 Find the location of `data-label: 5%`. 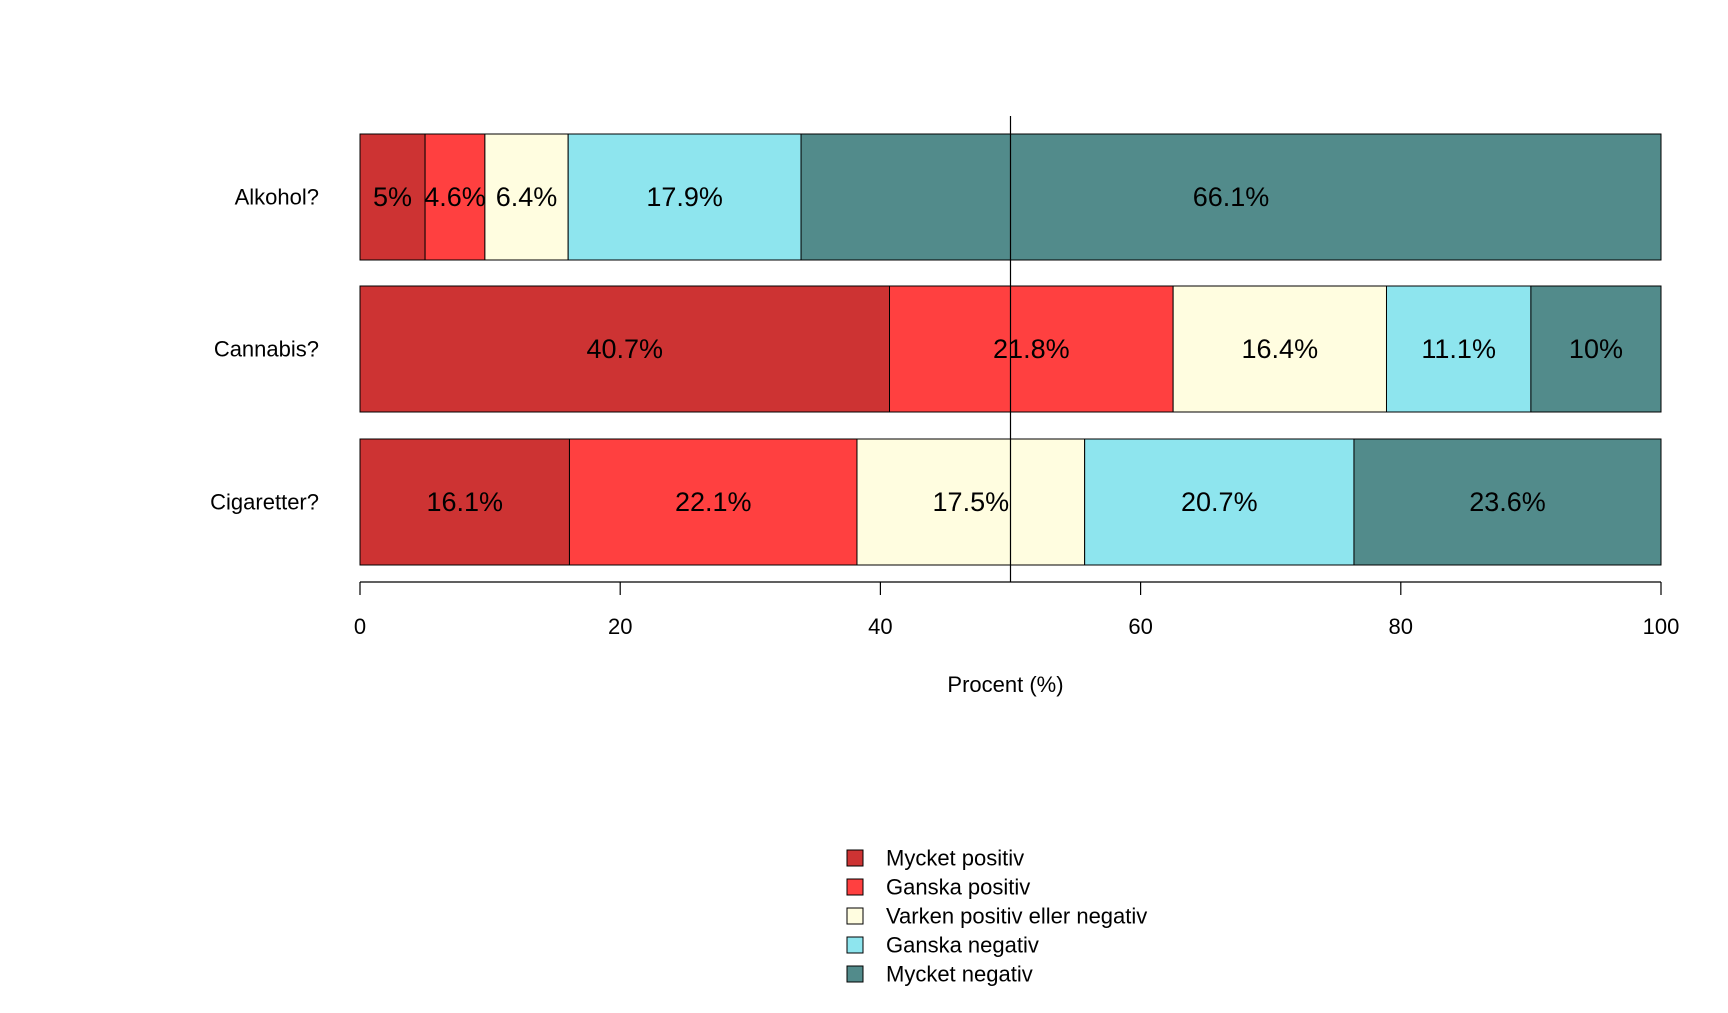

data-label: 5% is located at coordinates (392, 197).